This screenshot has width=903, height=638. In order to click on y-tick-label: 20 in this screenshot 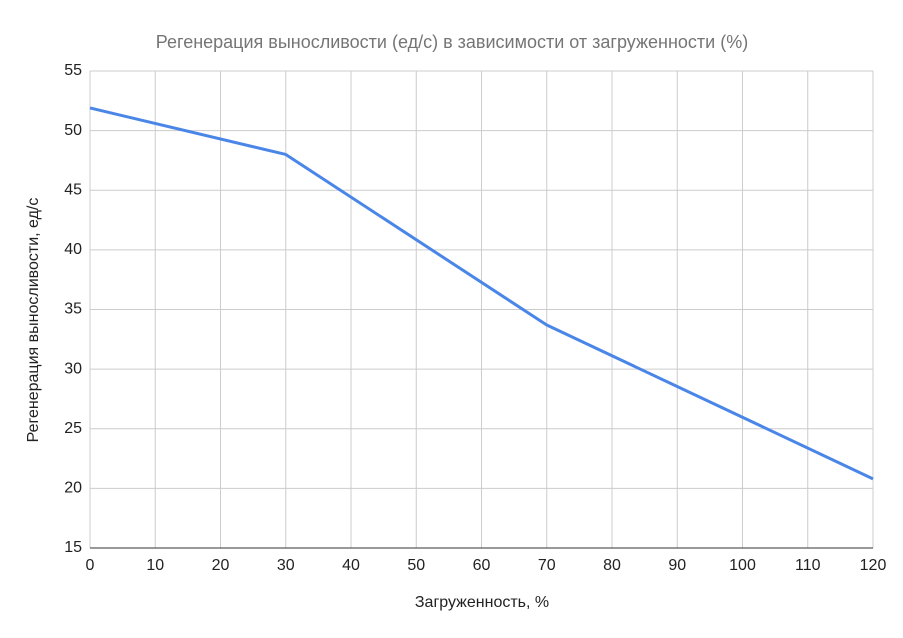, I will do `click(73, 488)`.